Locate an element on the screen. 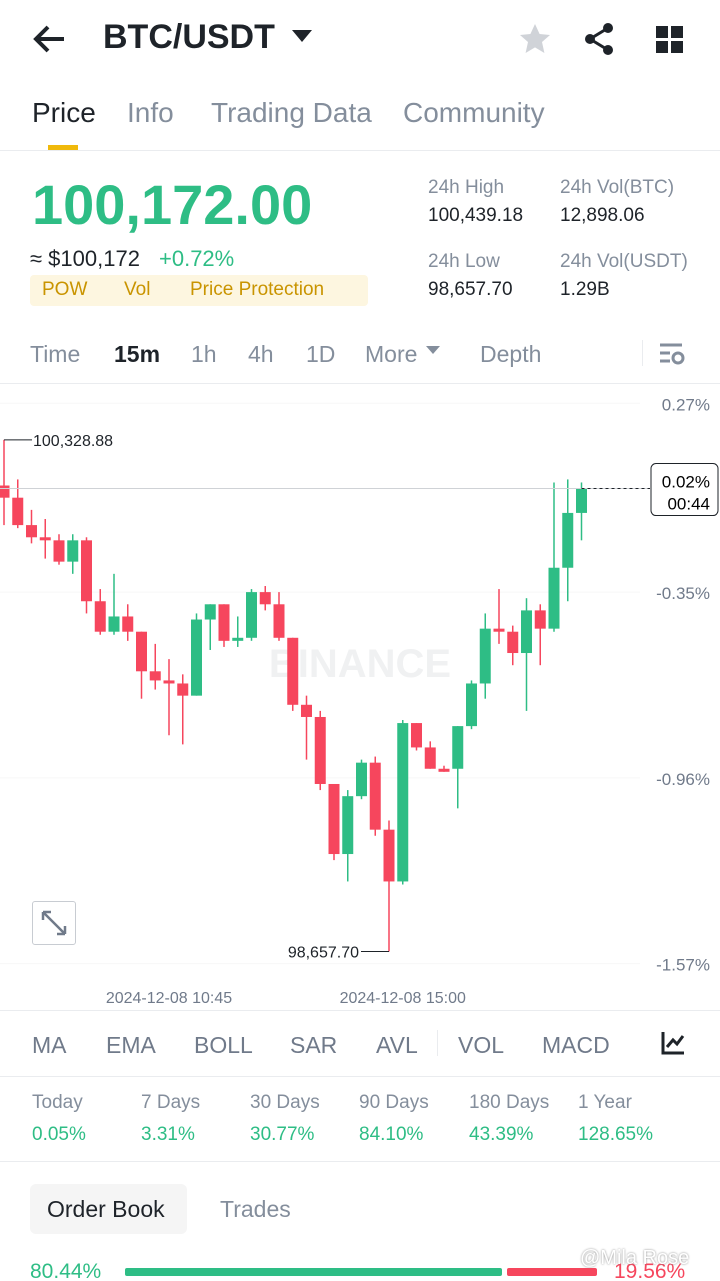 This screenshot has width=720, height=1281. chart-watermark: BINANCE is located at coordinates (360, 664).